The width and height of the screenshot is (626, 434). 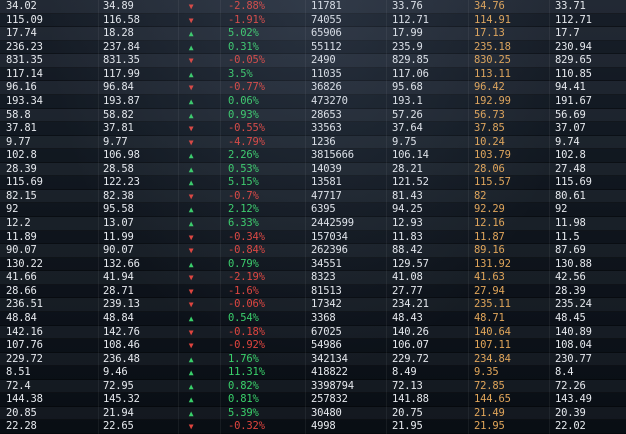 I want to click on percent-change: 0.53%, so click(x=243, y=168).